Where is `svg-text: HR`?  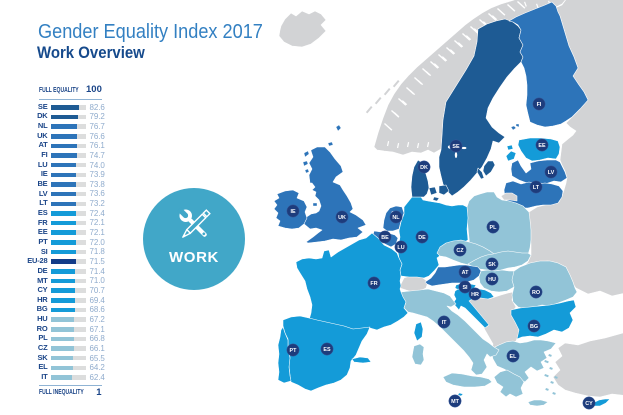
svg-text: HR is located at coordinates (475, 295).